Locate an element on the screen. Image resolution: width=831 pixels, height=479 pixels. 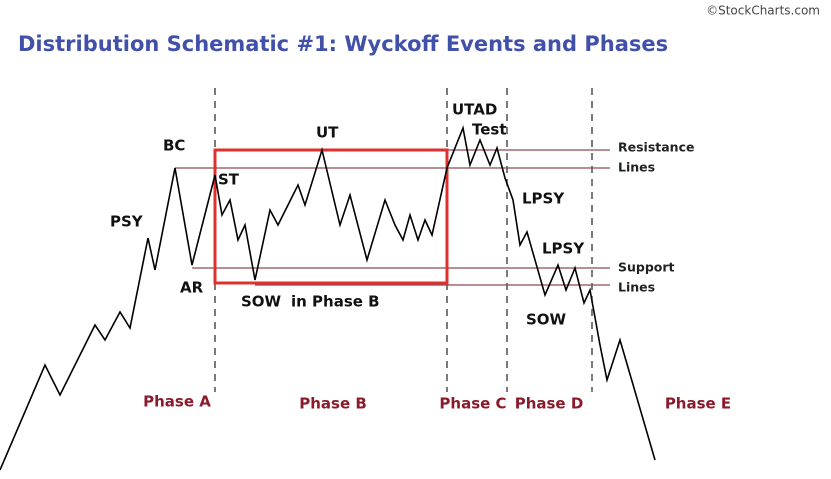
event-label: BC is located at coordinates (174, 146).